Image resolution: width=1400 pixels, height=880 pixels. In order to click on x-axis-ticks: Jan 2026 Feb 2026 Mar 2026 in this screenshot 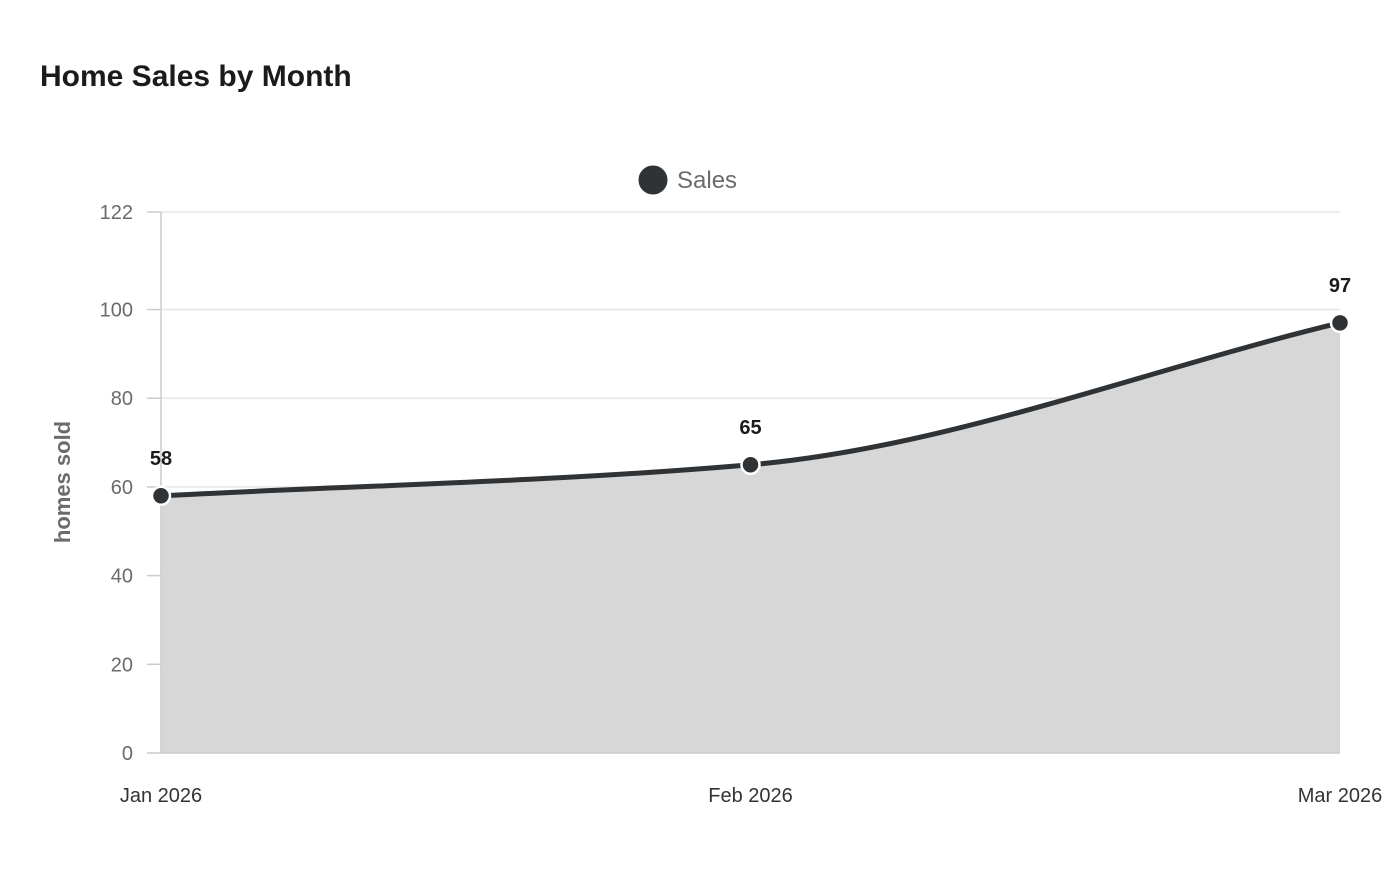, I will do `click(751, 796)`.